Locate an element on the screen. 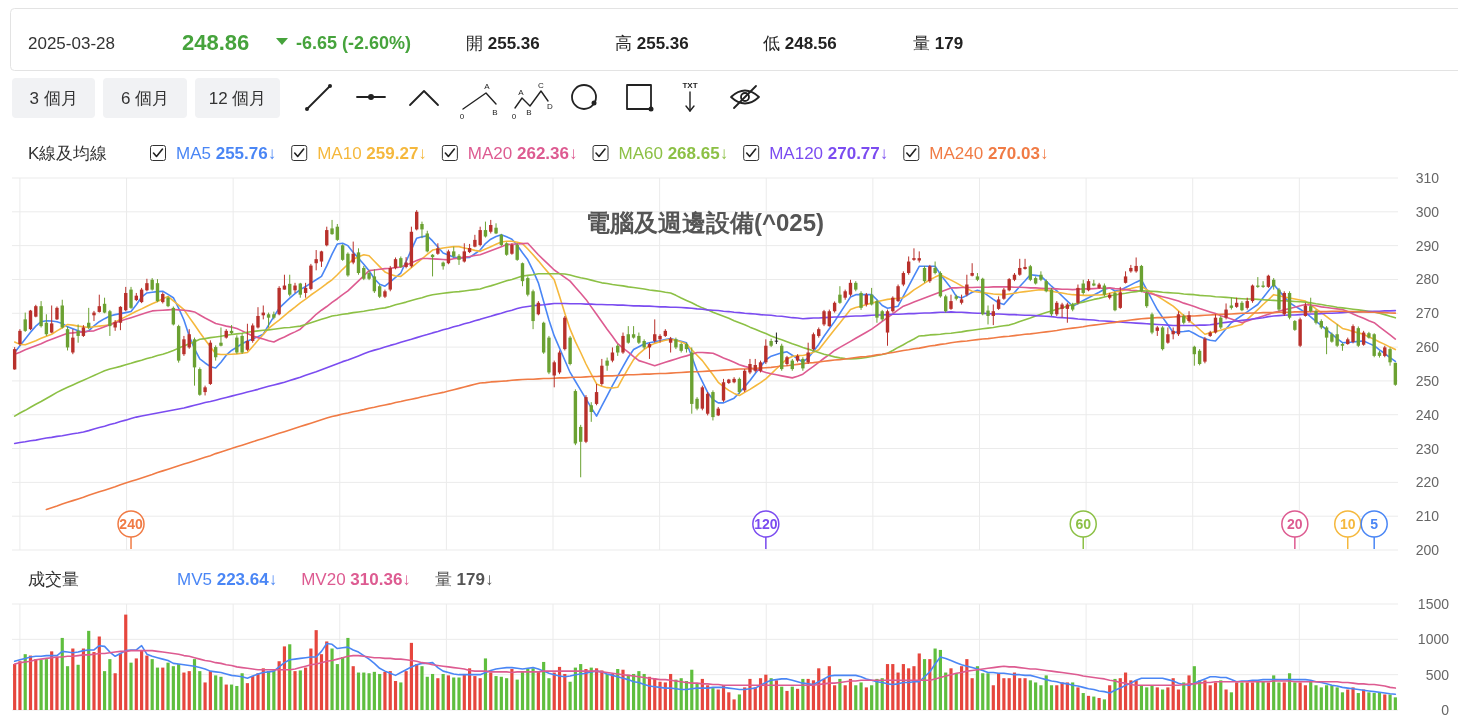 The height and width of the screenshot is (724, 1458). y-tick-label: 240 is located at coordinates (1427, 414).